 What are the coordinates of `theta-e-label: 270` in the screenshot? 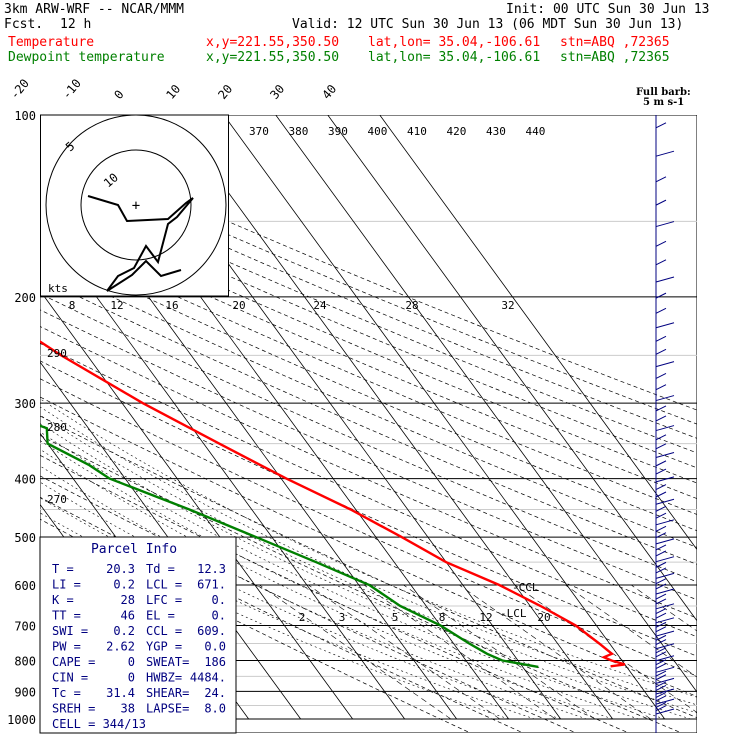 It's located at (57, 499).